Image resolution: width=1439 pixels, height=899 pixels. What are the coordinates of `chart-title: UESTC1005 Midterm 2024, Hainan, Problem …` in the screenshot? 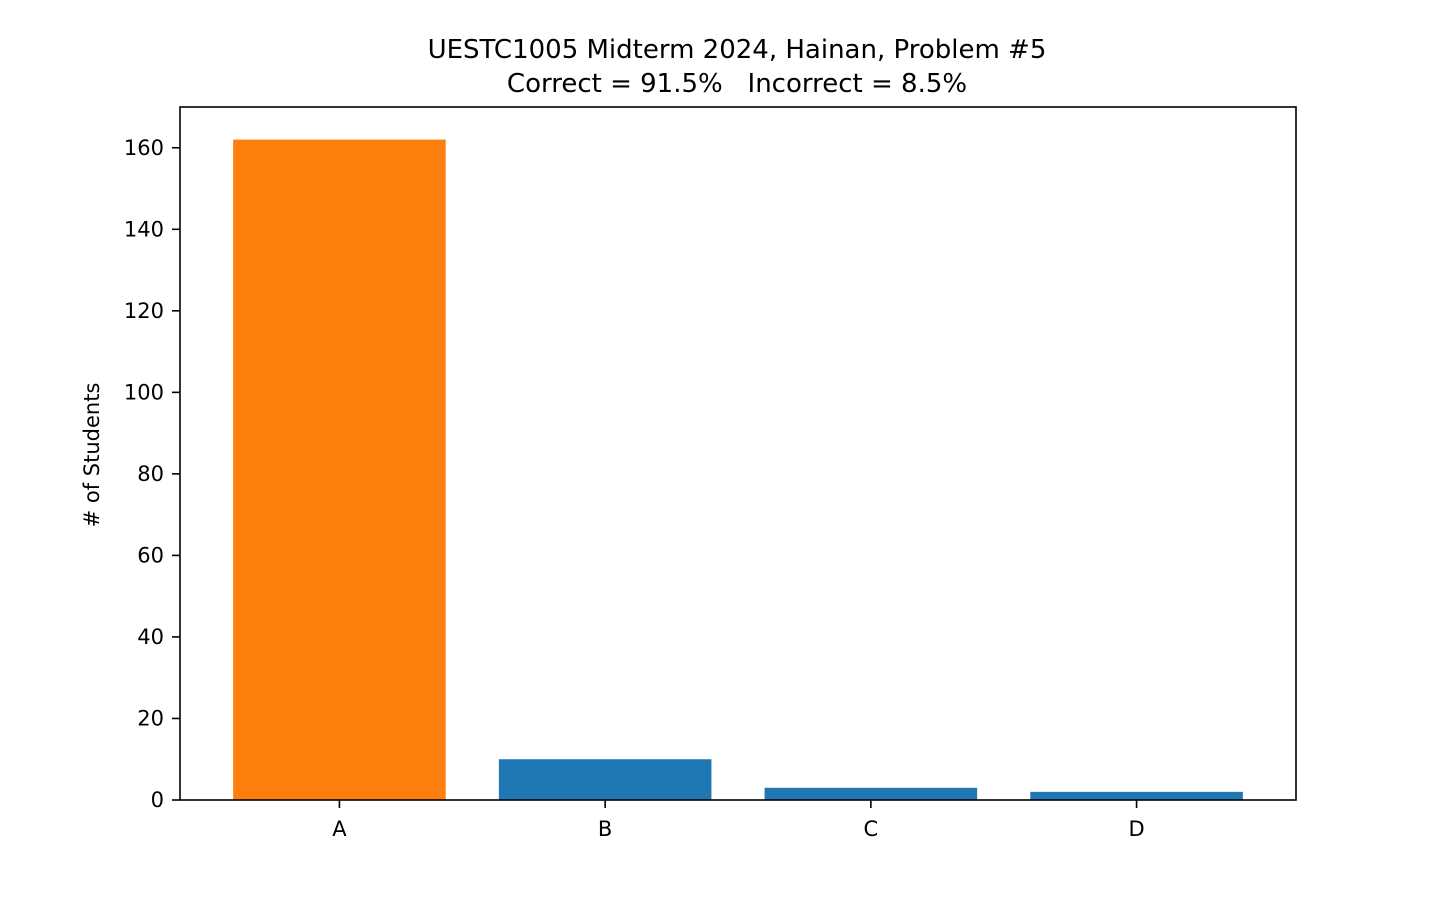 It's located at (737, 50).